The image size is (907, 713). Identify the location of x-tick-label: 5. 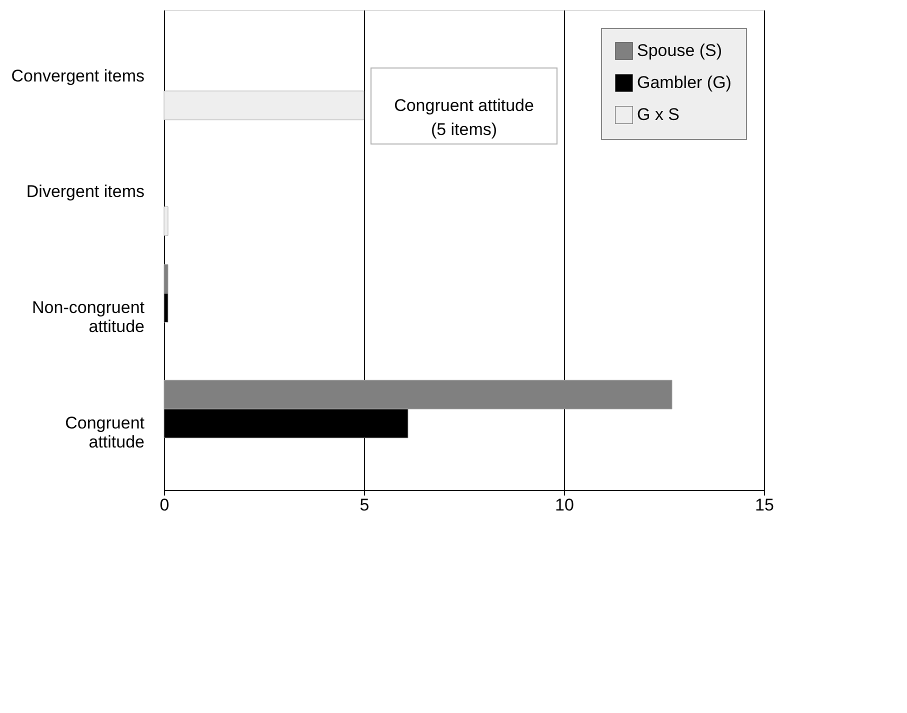
(365, 505).